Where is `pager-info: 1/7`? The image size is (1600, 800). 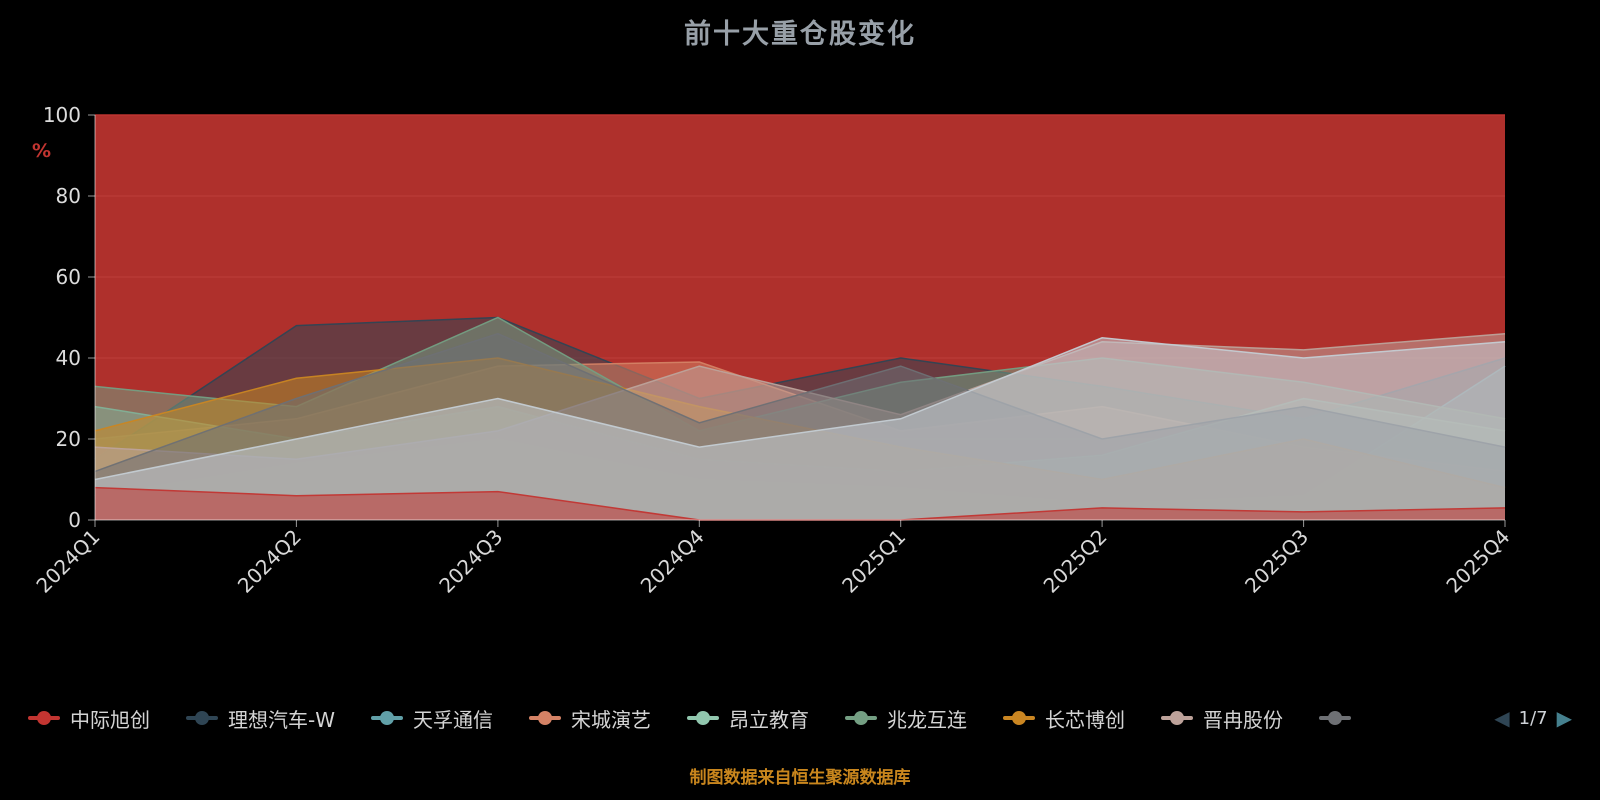
pager-info: 1/7 is located at coordinates (1533, 718).